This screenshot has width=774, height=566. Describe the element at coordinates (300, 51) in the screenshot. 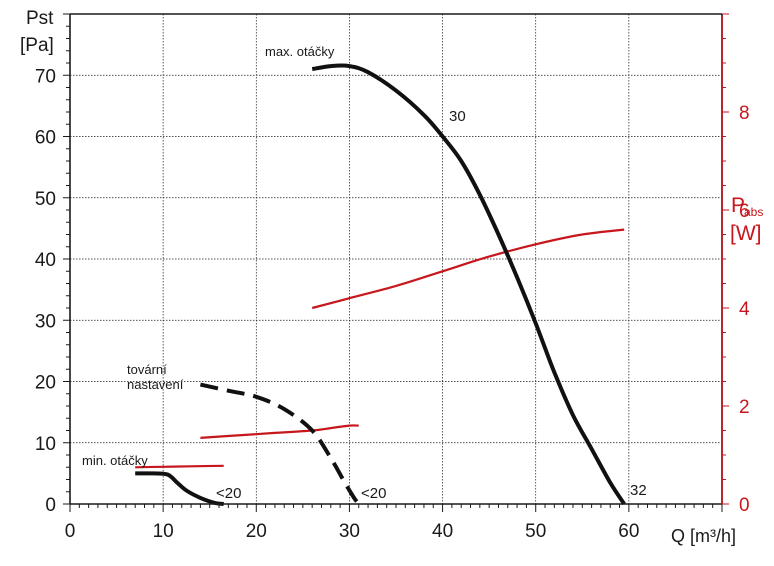

I see `annotation-max-speed: max. otáčky` at that location.